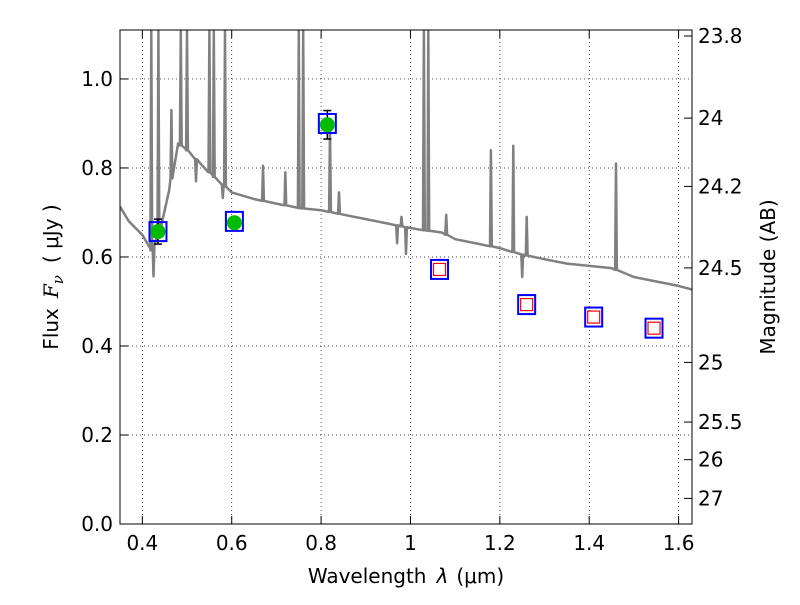  What do you see at coordinates (97, 435) in the screenshot?
I see `y-tick-label: 0.2` at bounding box center [97, 435].